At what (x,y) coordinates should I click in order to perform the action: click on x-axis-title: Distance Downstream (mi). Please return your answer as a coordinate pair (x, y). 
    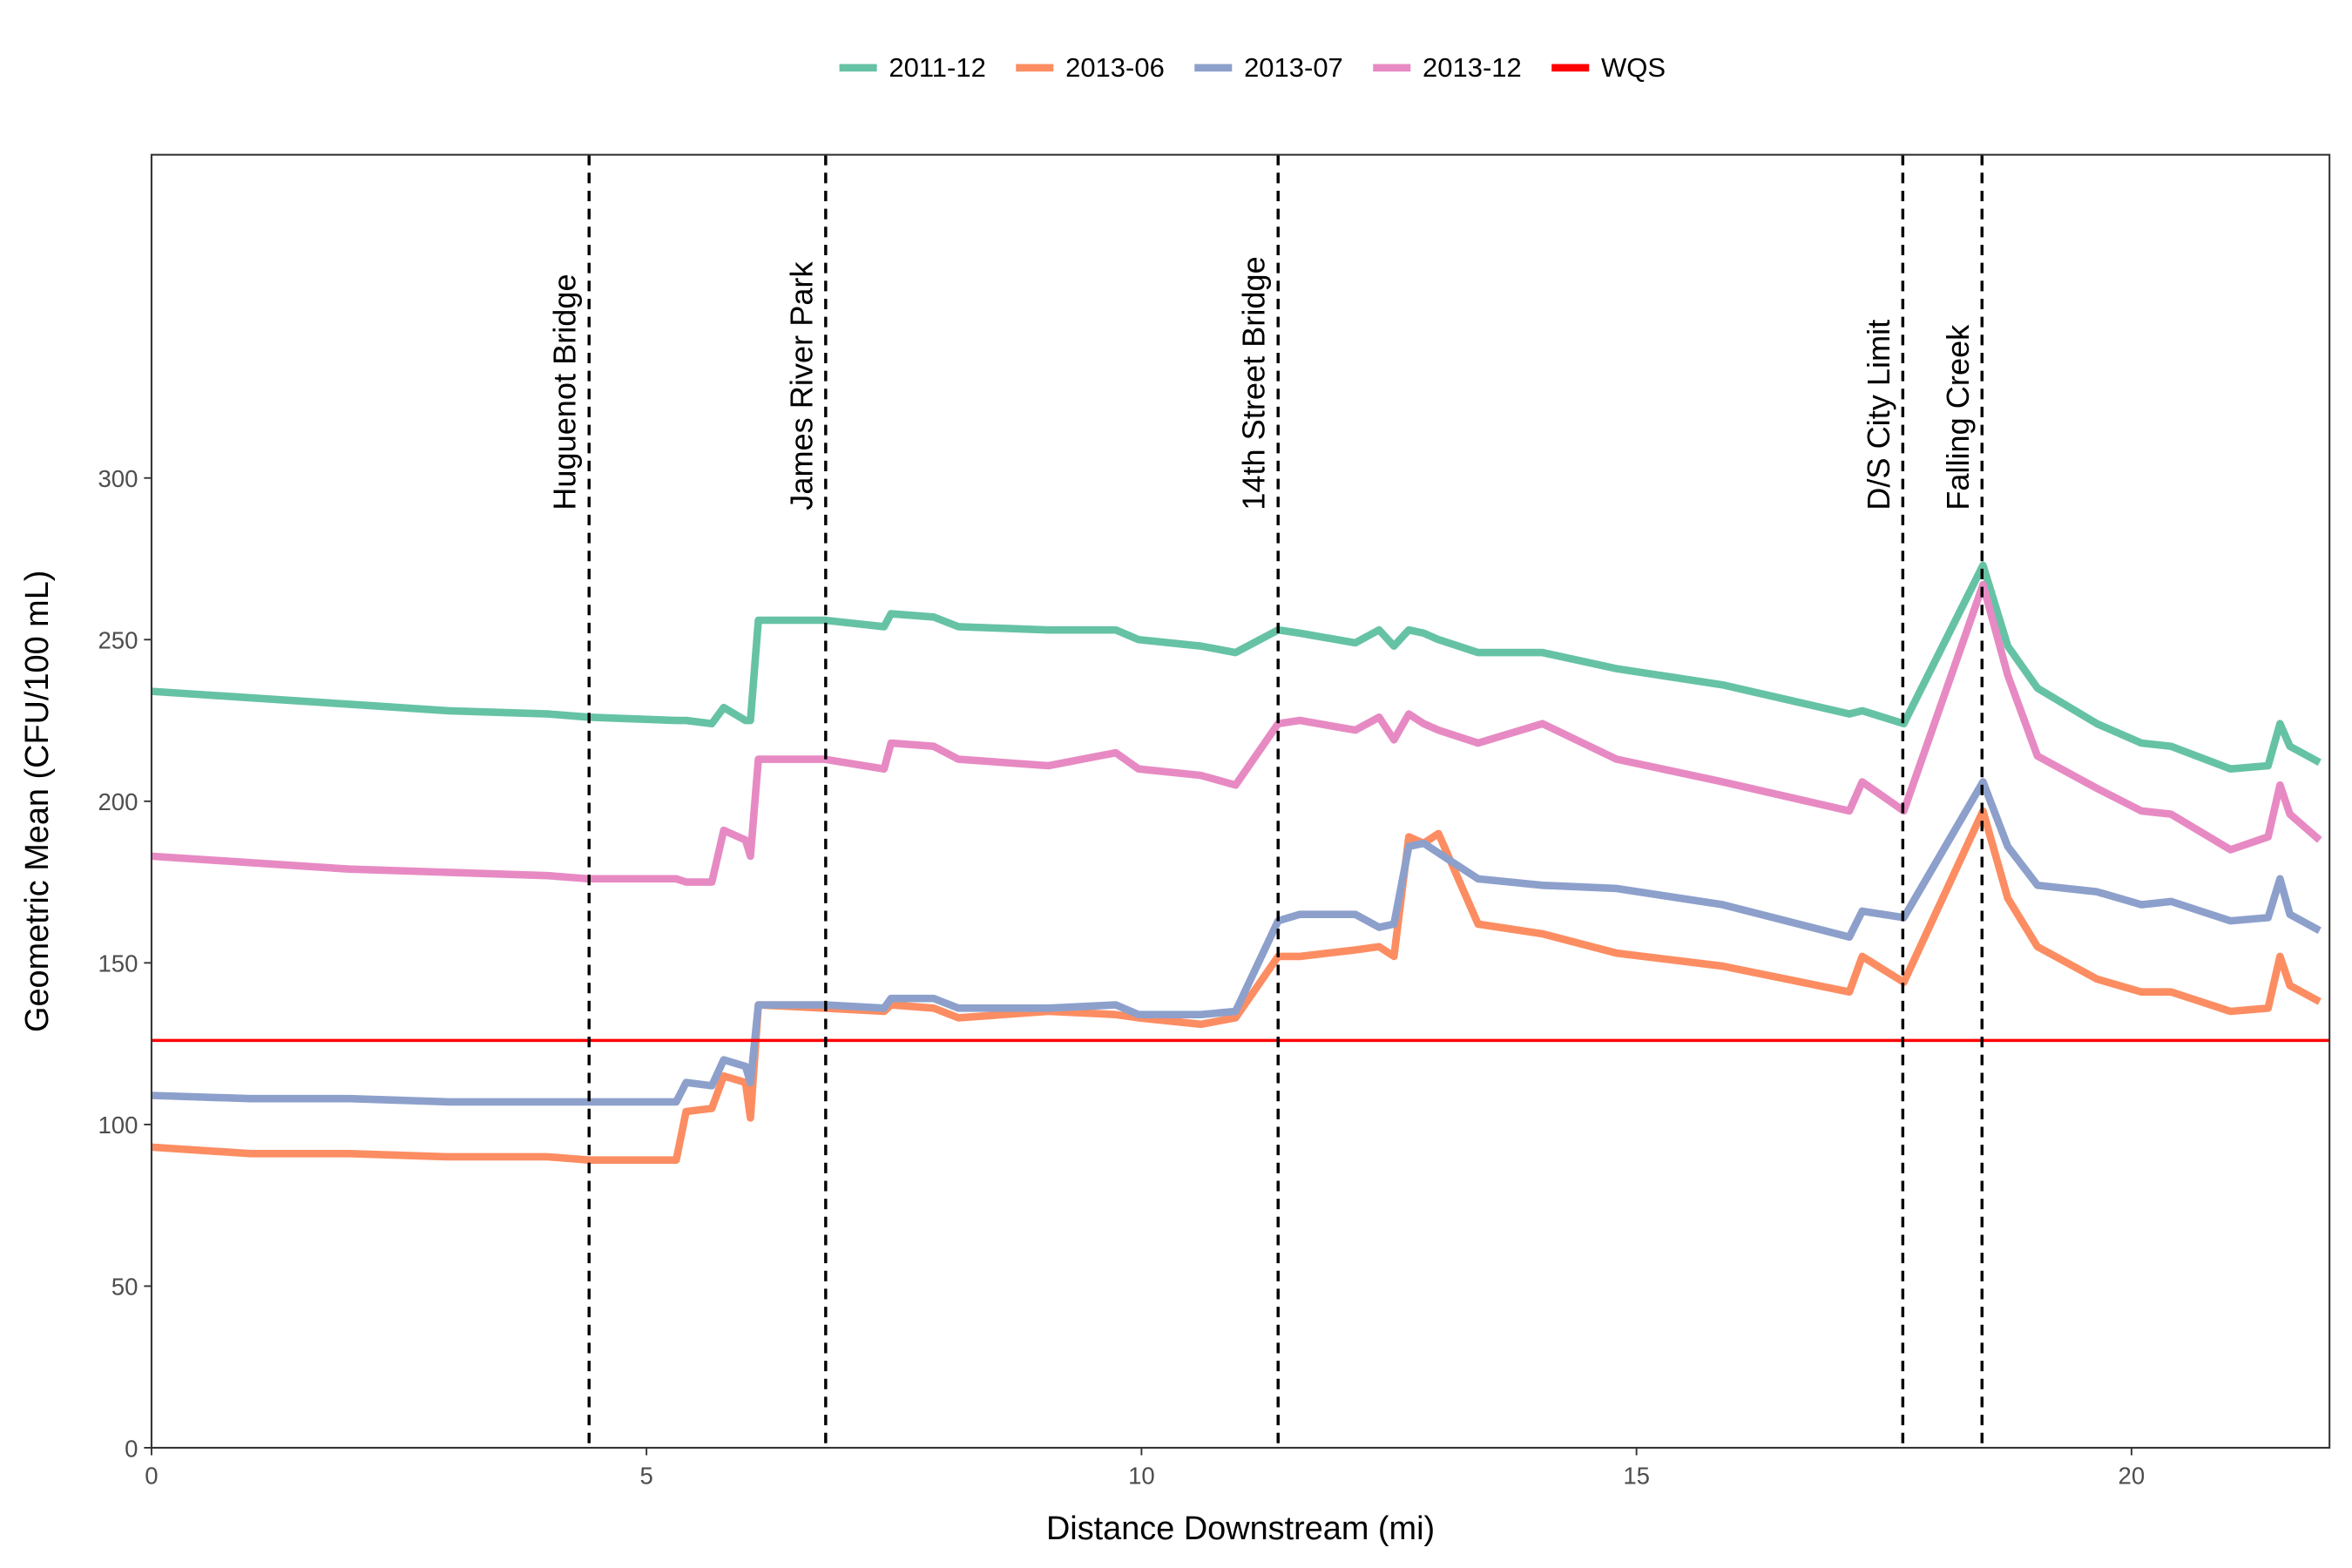
    Looking at the image, I should click on (1241, 1529).